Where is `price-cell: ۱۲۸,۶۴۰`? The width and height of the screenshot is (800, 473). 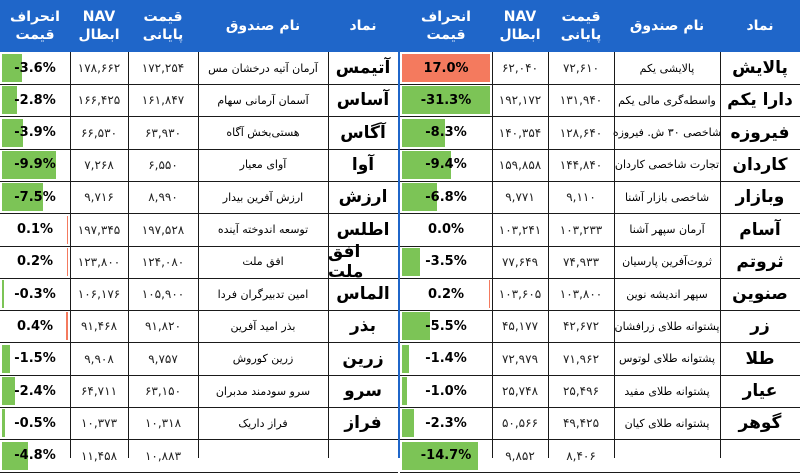 price-cell: ۱۲۸,۶۴۰ is located at coordinates (581, 132).